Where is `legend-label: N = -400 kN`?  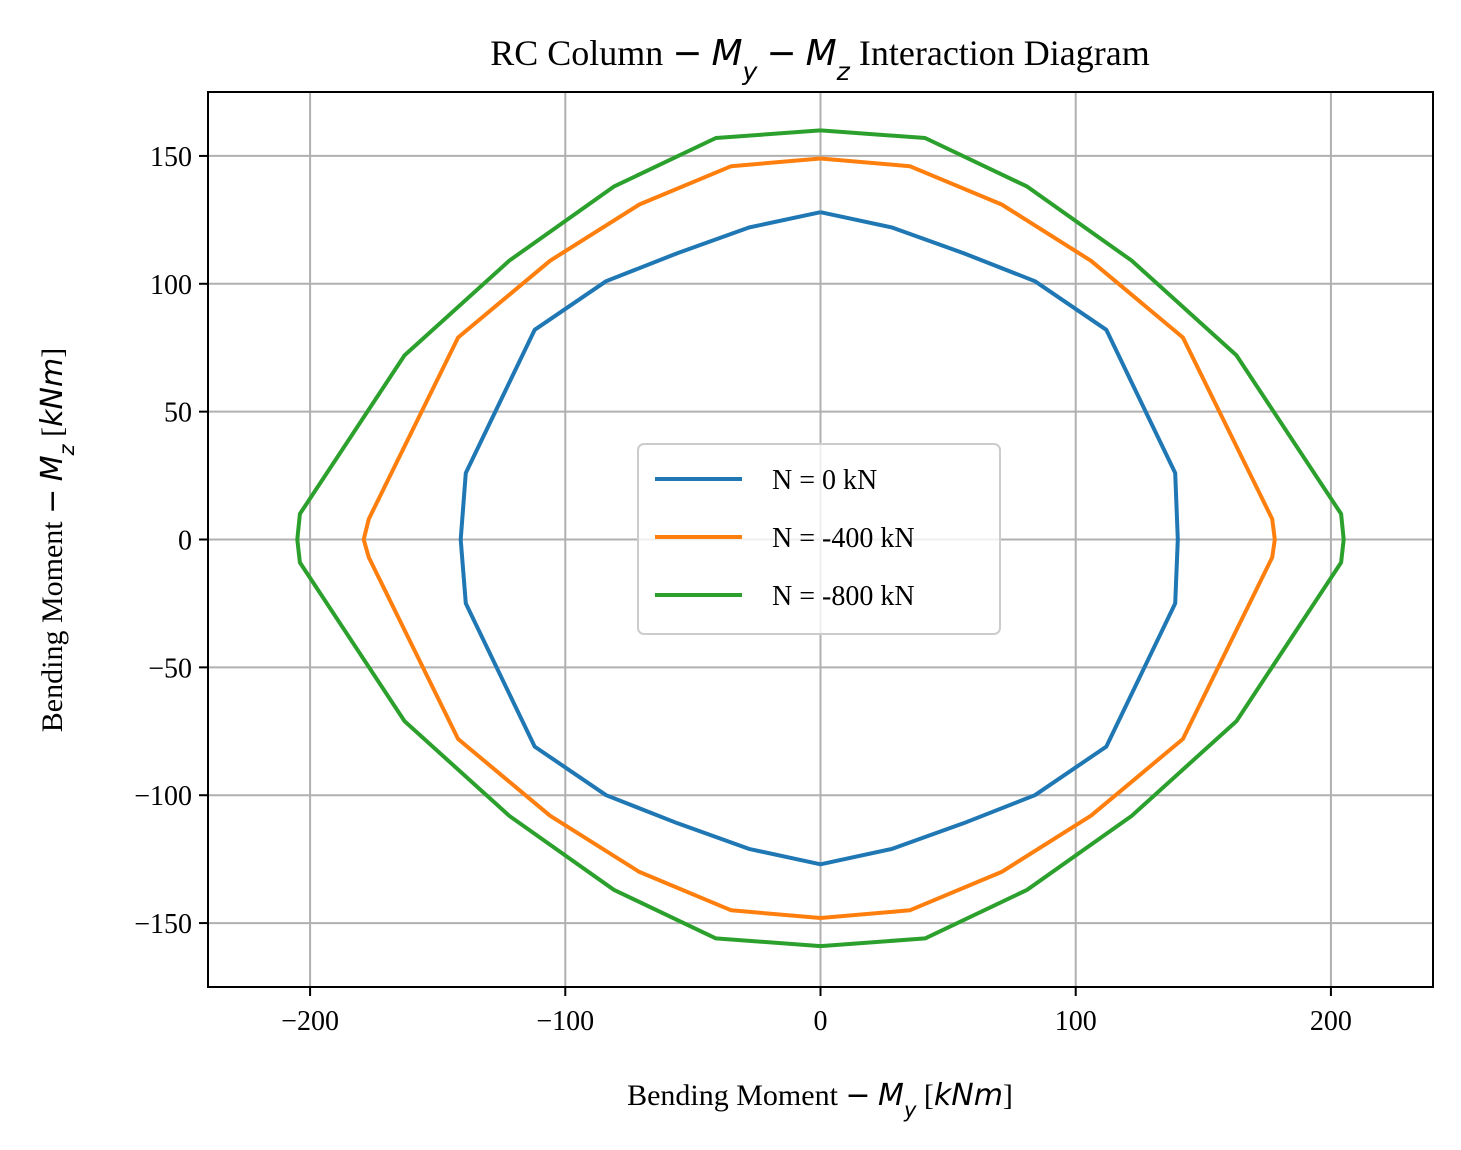
legend-label: N = -400 kN is located at coordinates (843, 538).